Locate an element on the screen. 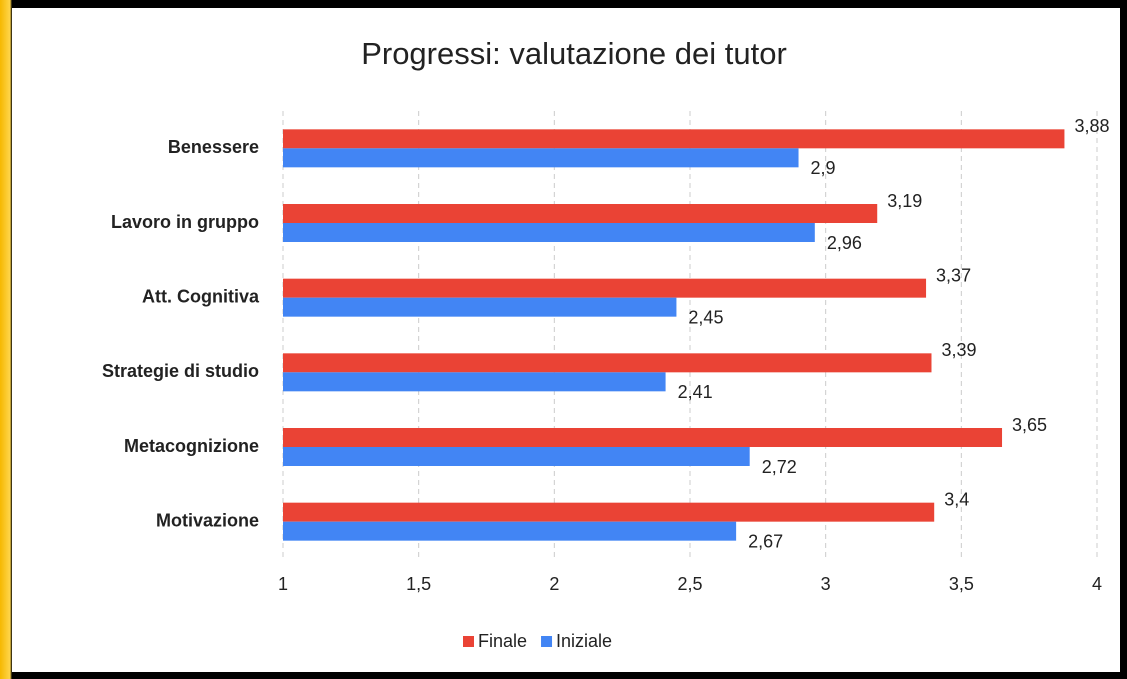 The height and width of the screenshot is (679, 1127). y-tick-label: Strategie di studio is located at coordinates (180, 371).